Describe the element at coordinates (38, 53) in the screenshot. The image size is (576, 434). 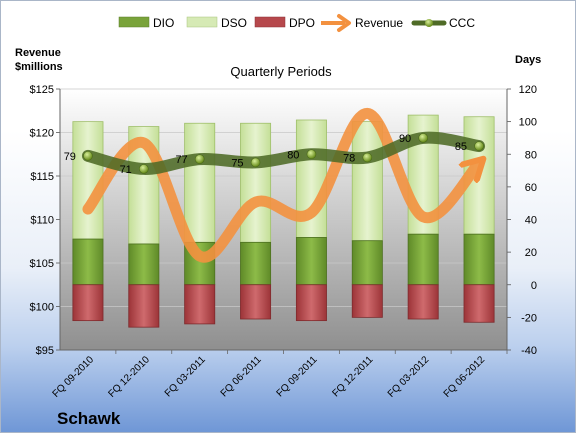
I see `left-axis-label-line1: Revenue` at that location.